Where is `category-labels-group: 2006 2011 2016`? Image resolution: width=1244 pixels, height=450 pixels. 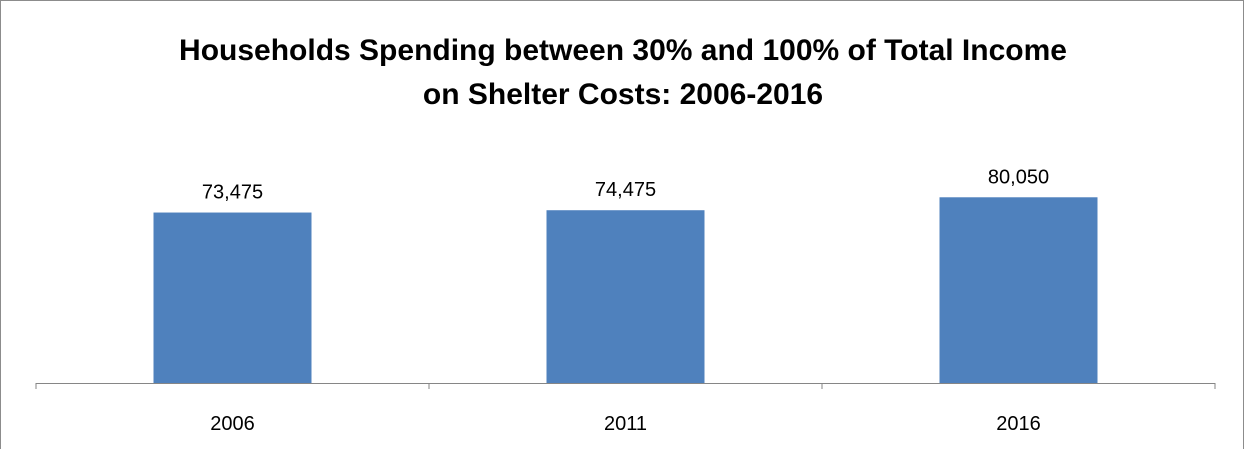 category-labels-group: 2006 2011 2016 is located at coordinates (625, 424).